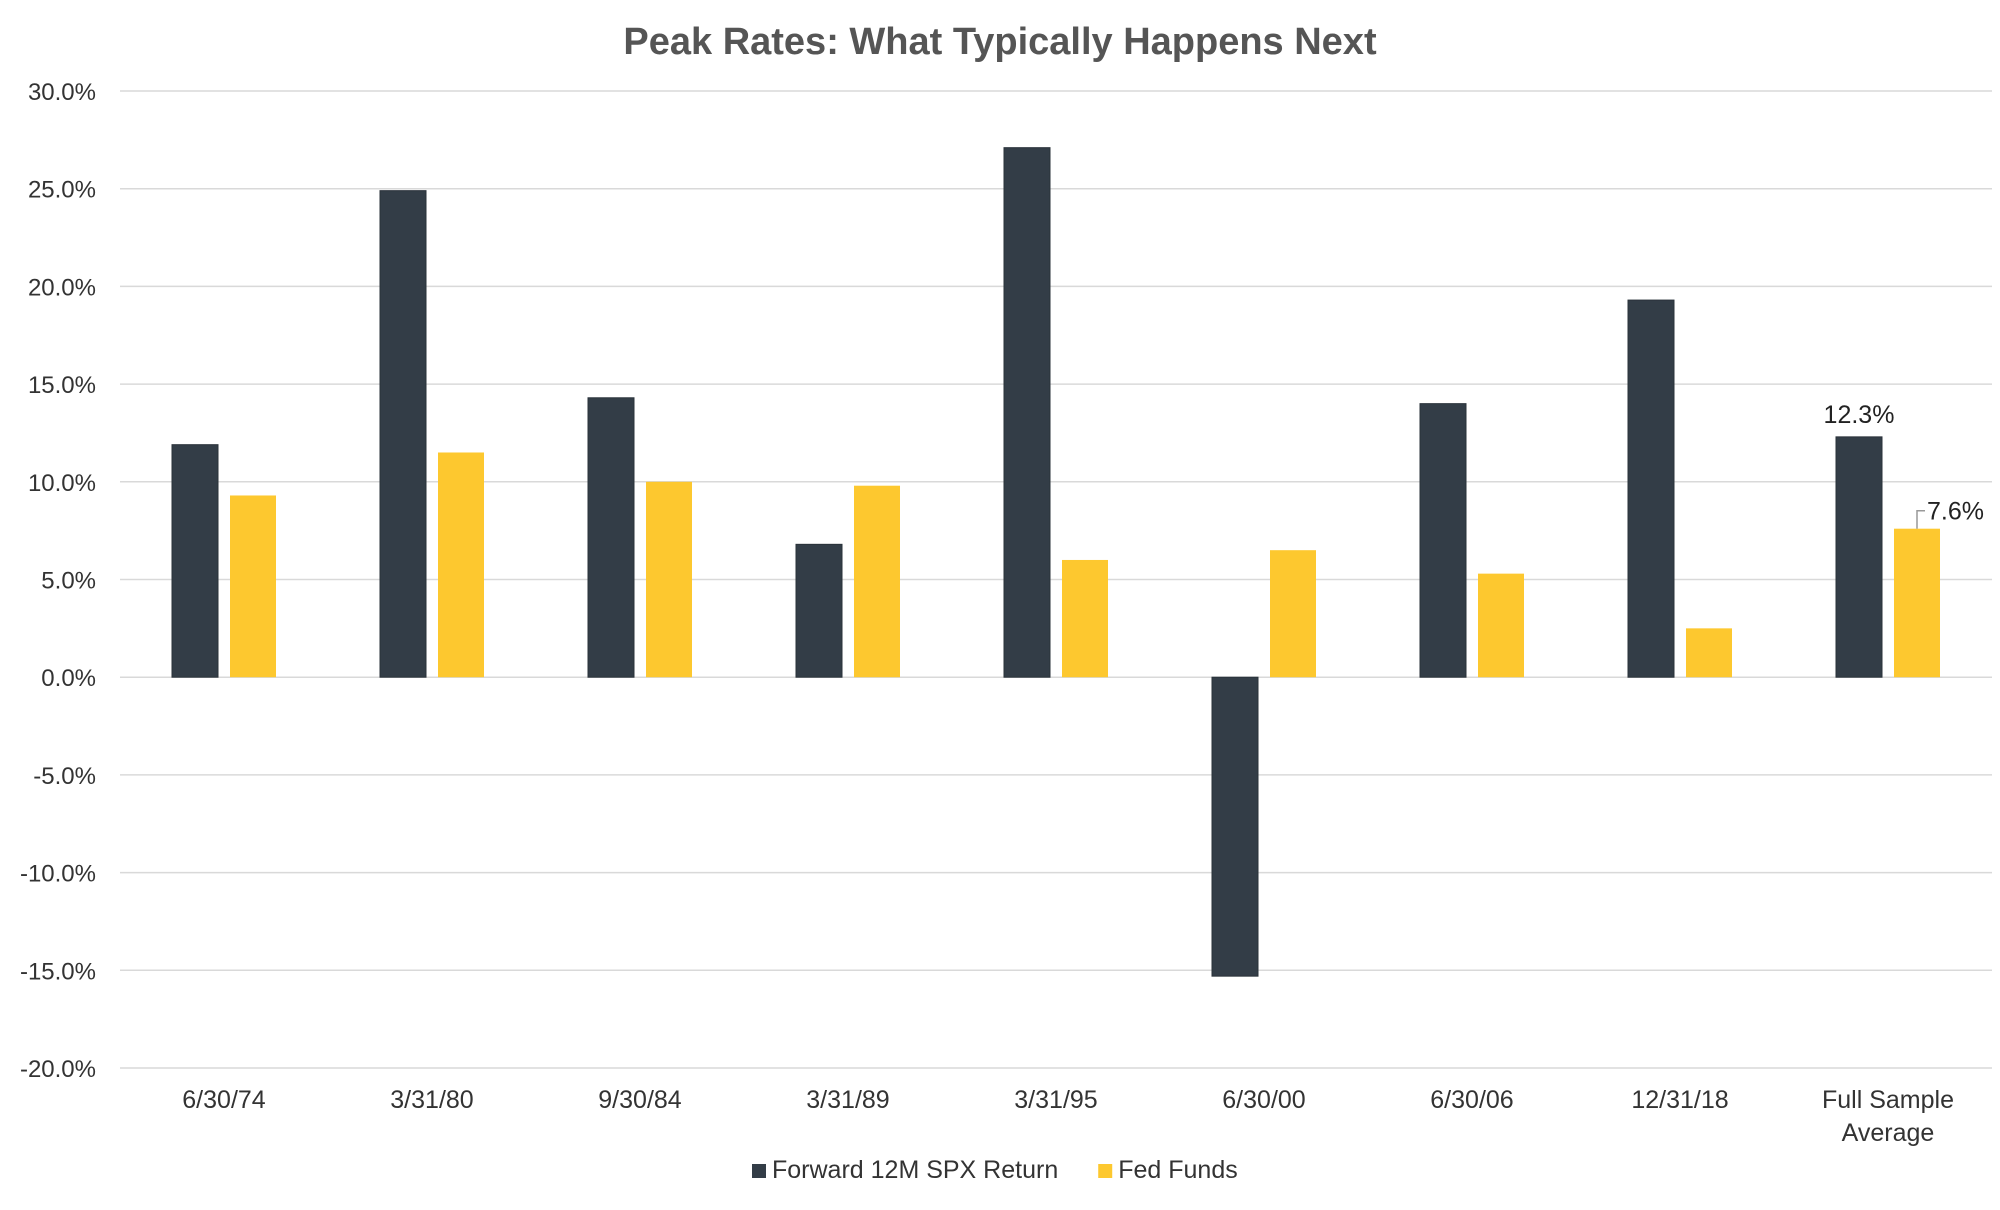 The height and width of the screenshot is (1210, 2000). What do you see at coordinates (64, 776) in the screenshot?
I see `y-tick-label: -5.0%` at bounding box center [64, 776].